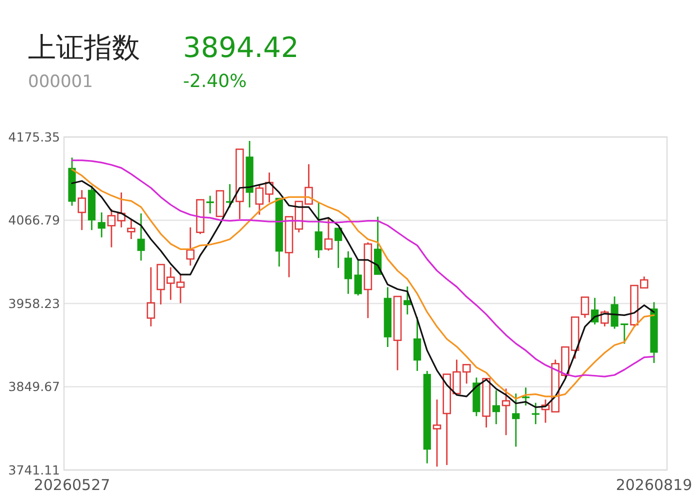  What do you see at coordinates (654, 485) in the screenshot?
I see `x-tick-label: 20260819` at bounding box center [654, 485].